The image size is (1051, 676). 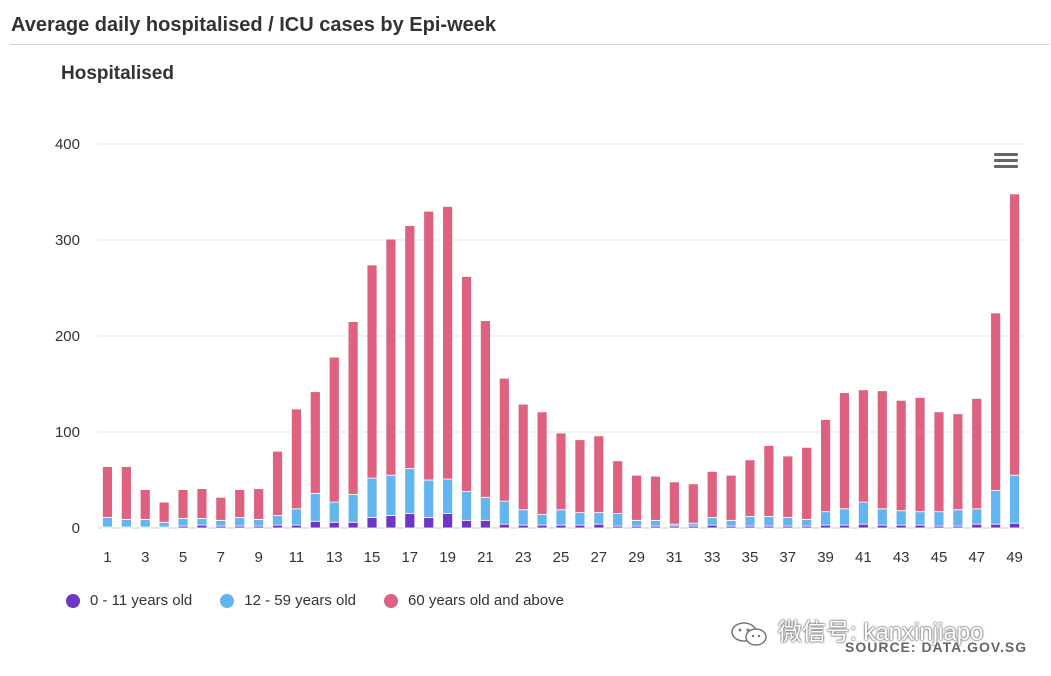 What do you see at coordinates (474, 600) in the screenshot?
I see `legend-item-60-plus: 60 years old and above` at bounding box center [474, 600].